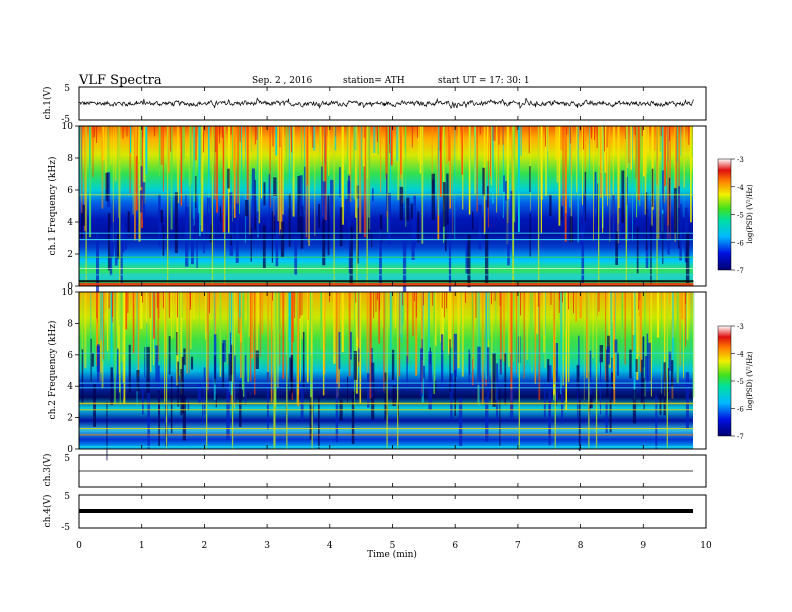 Image resolution: width=792 pixels, height=612 pixels. What do you see at coordinates (737, 215) in the screenshot?
I see `ch1-colorbar-ticks: -3 -4 -5 -6 -7` at bounding box center [737, 215].